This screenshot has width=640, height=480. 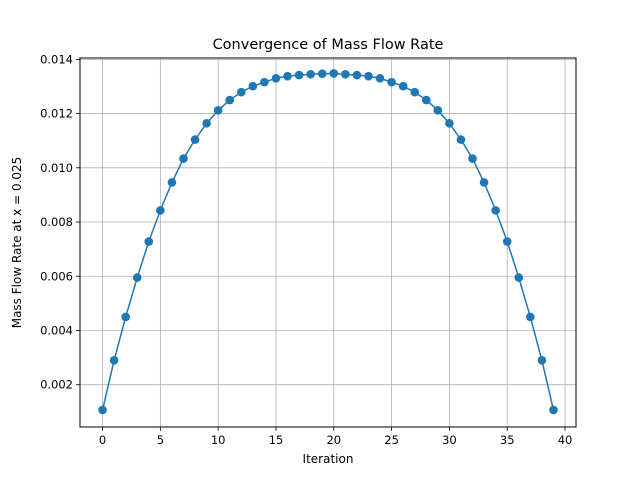 What do you see at coordinates (56, 168) in the screenshot?
I see `y-tick-label: 0.010` at bounding box center [56, 168].